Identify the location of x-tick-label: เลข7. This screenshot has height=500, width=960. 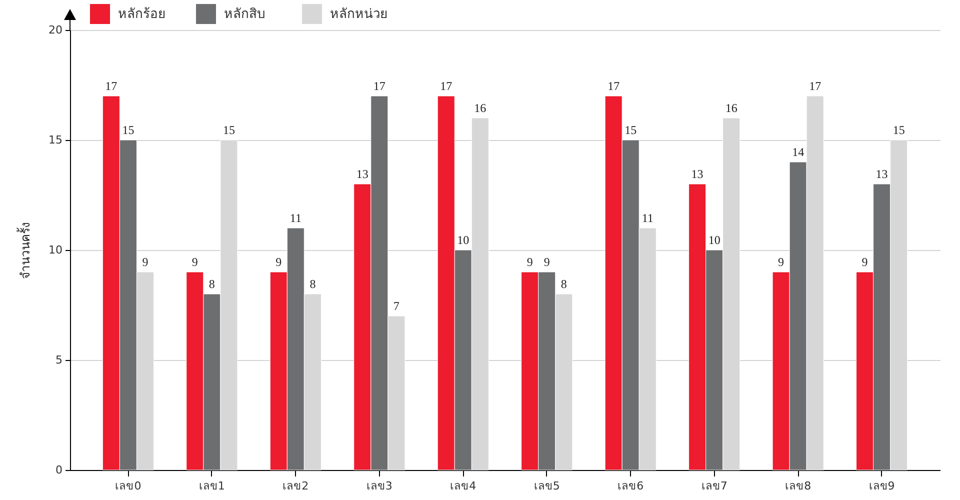
(714, 486).